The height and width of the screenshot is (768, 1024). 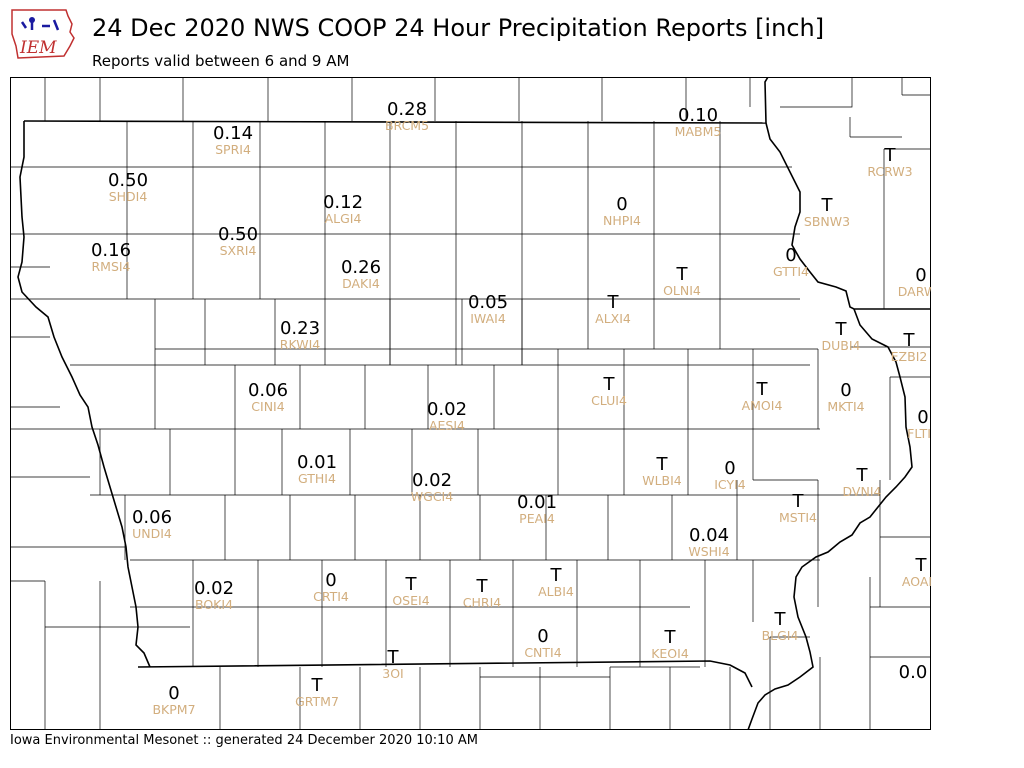 What do you see at coordinates (214, 604) in the screenshot?
I see `station-id: BOKI4` at bounding box center [214, 604].